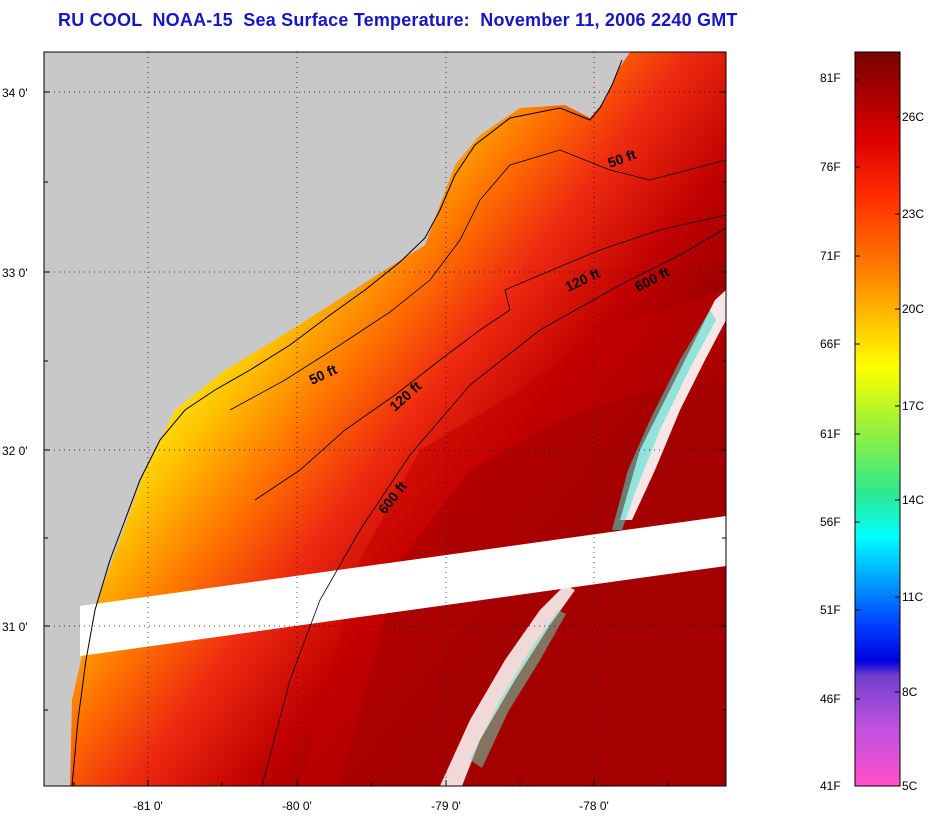  I want to click on cb-c-26: 26C, so click(913, 117).